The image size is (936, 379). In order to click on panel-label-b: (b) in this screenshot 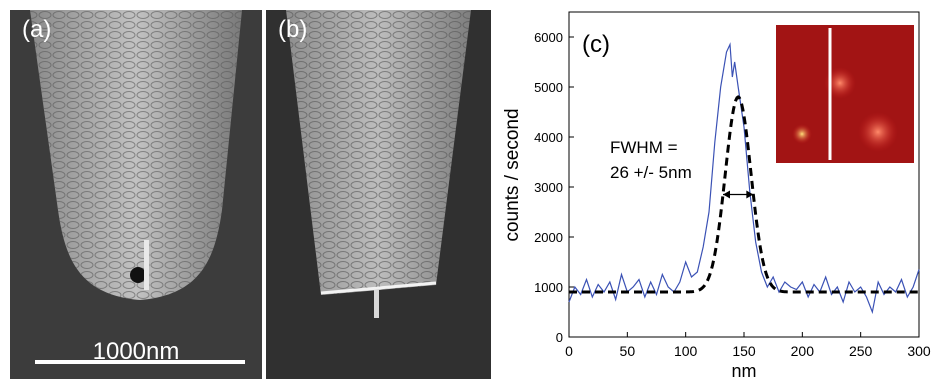, I will do `click(293, 29)`.